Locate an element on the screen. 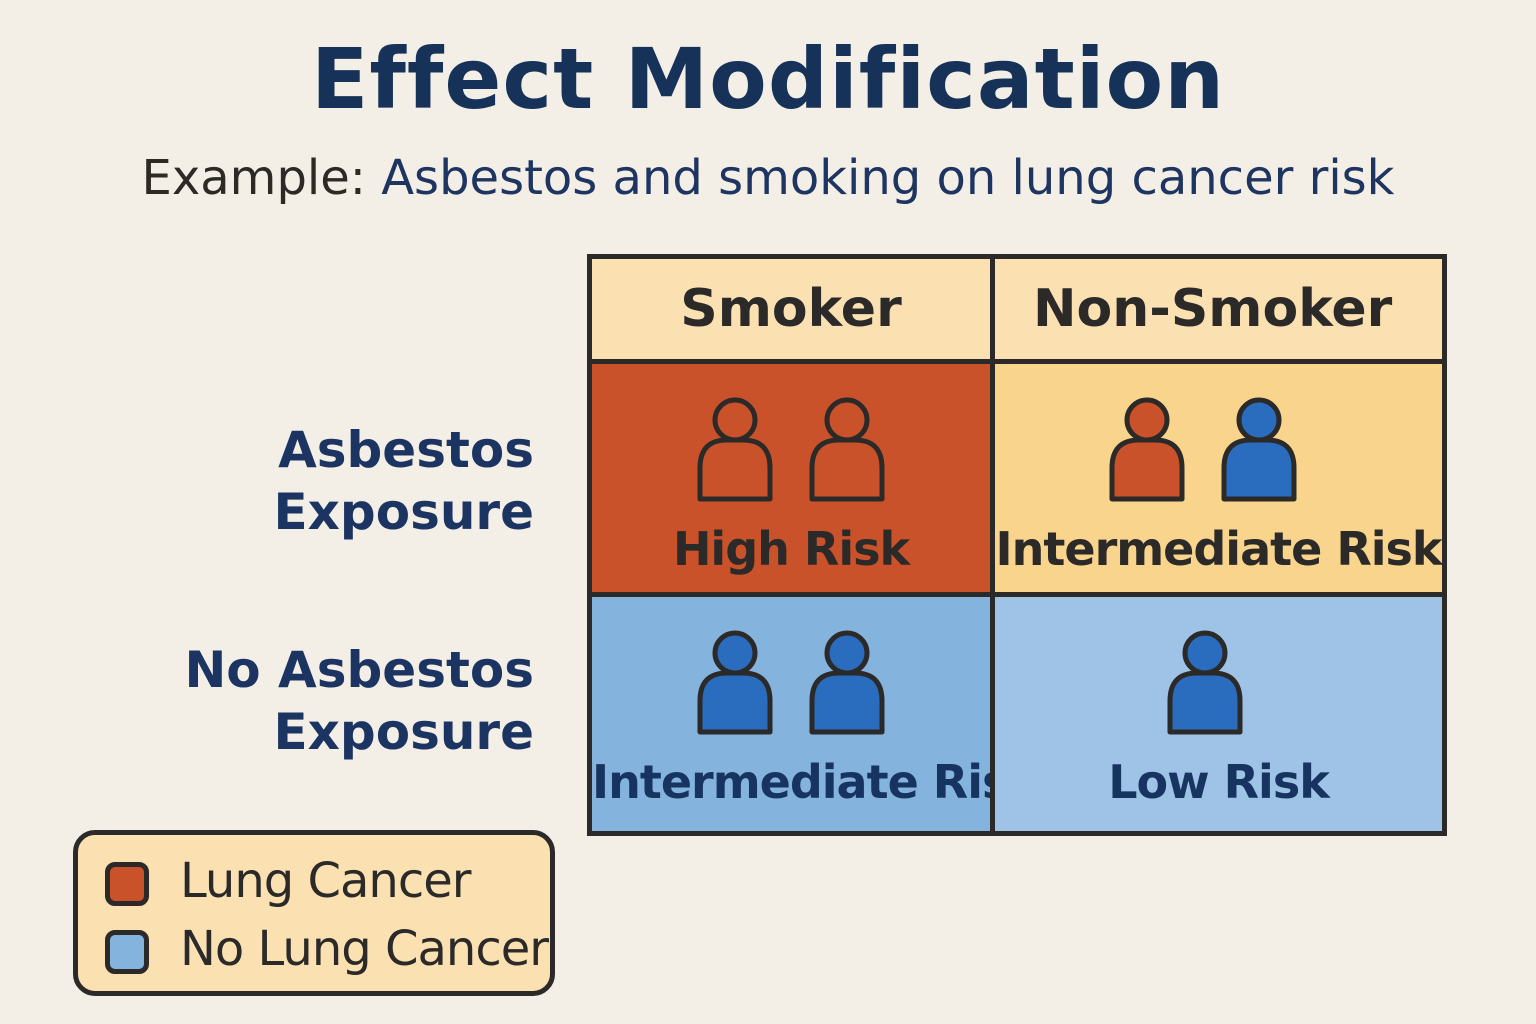  page-title: Effect Modification is located at coordinates (768, 79).